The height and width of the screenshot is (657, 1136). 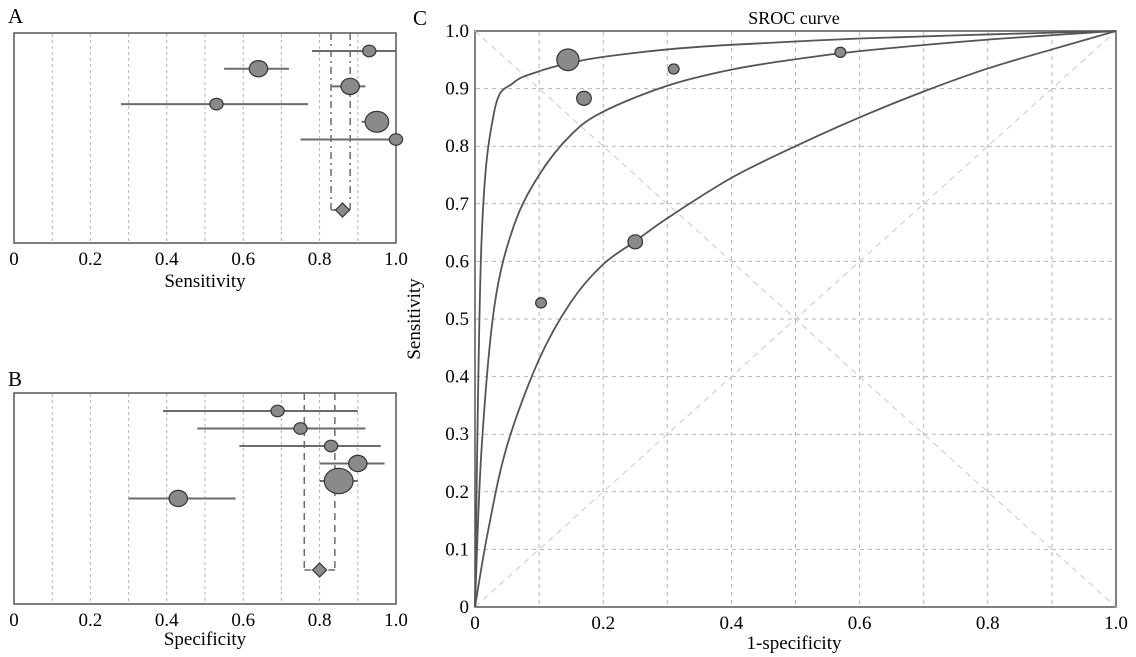 What do you see at coordinates (167, 259) in the screenshot?
I see `a-x-tick-label: 0.4` at bounding box center [167, 259].